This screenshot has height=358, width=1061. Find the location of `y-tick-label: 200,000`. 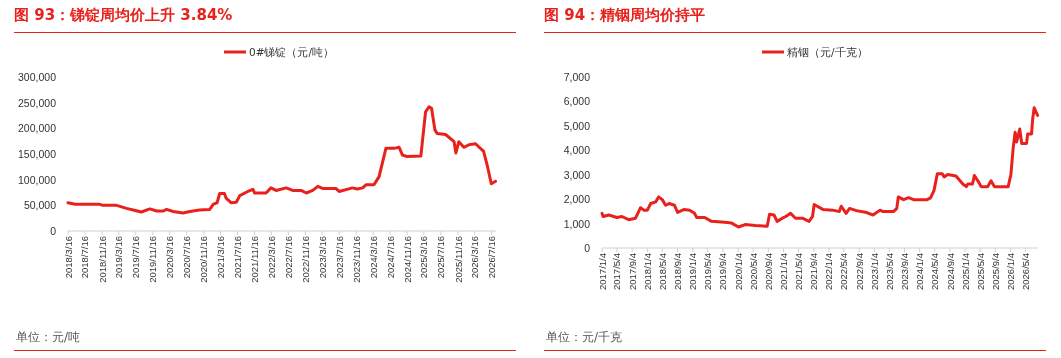

y-tick-label: 200,000 is located at coordinates (37, 128).